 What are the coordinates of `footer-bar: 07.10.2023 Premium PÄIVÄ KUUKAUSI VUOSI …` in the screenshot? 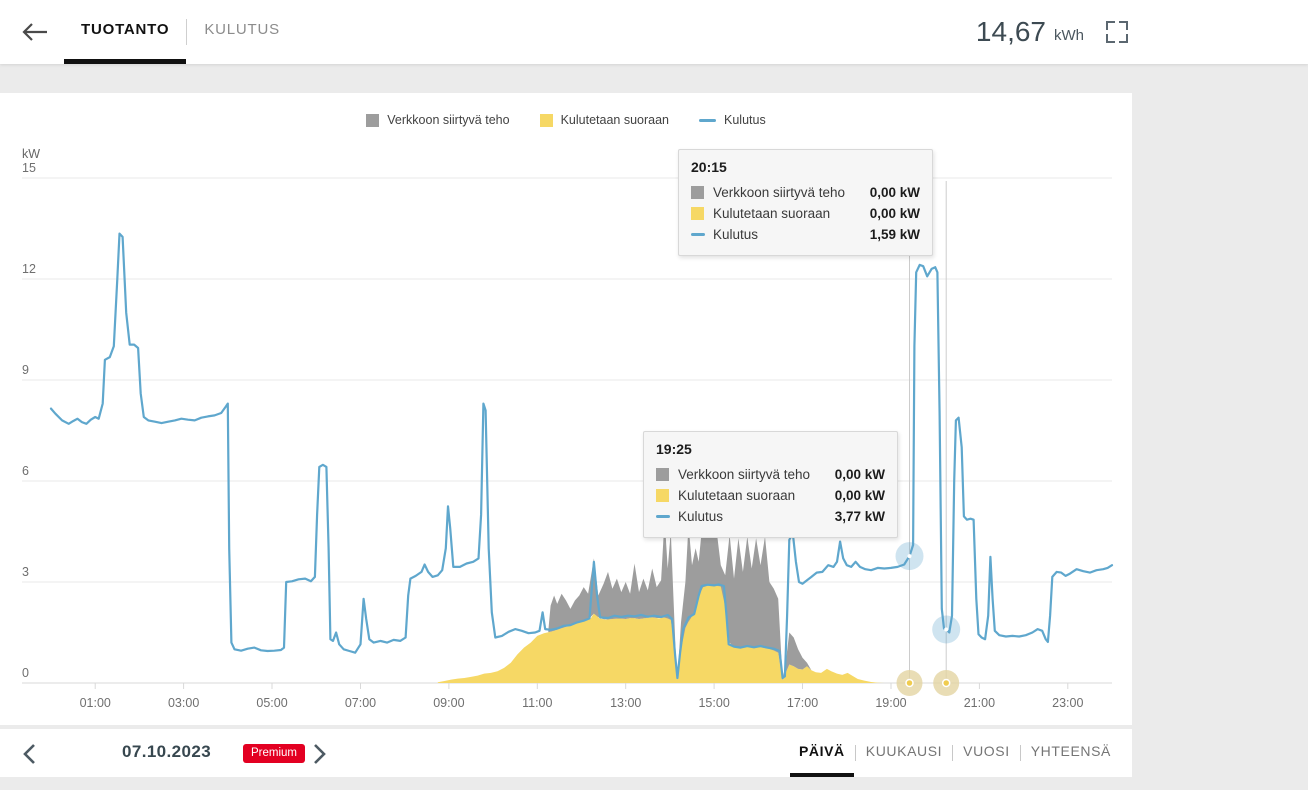 It's located at (566, 753).